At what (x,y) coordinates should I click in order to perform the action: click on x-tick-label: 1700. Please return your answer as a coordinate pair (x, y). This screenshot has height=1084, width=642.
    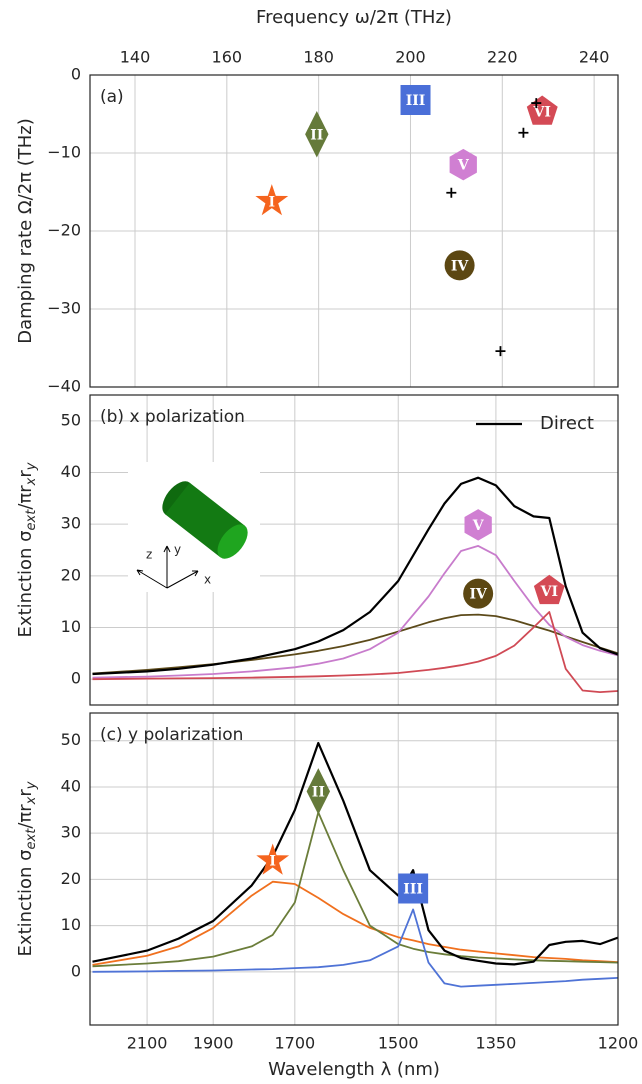
    Looking at the image, I should click on (294, 1043).